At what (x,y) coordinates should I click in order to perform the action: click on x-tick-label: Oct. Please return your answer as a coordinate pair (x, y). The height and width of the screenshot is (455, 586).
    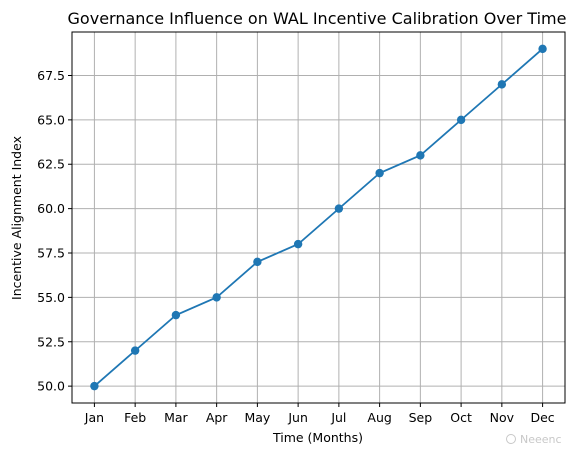
    Looking at the image, I should click on (461, 417).